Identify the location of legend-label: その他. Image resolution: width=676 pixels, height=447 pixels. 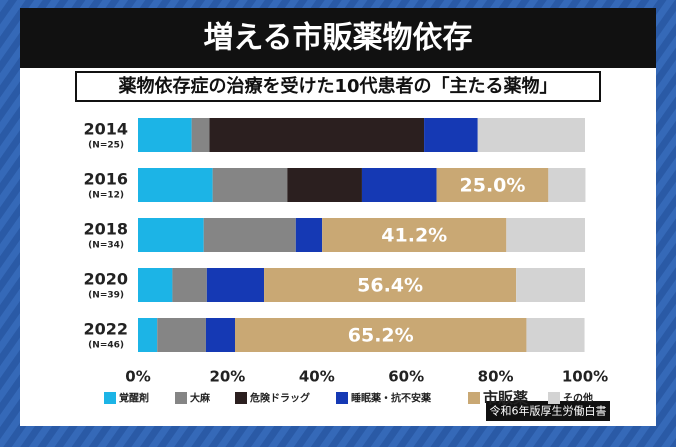
(578, 398).